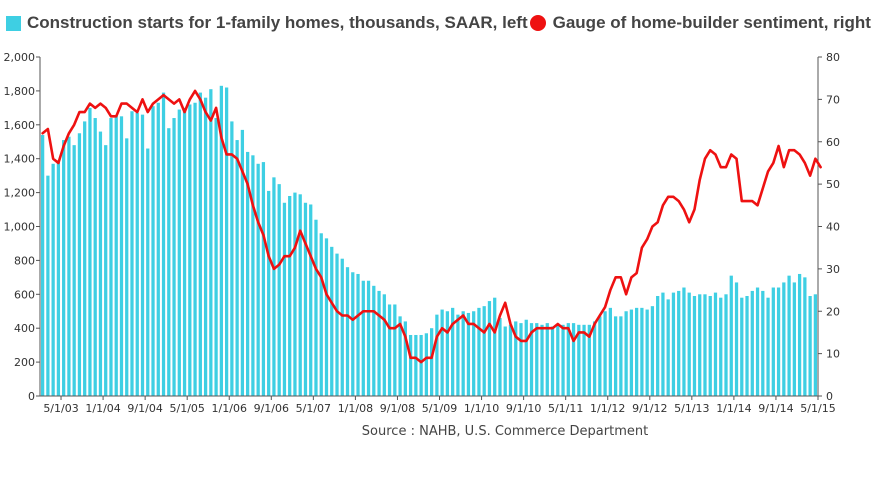 The height and width of the screenshot is (495, 880). What do you see at coordinates (775, 408) in the screenshot?
I see `x-tick-label: 9/1/14` at bounding box center [775, 408].